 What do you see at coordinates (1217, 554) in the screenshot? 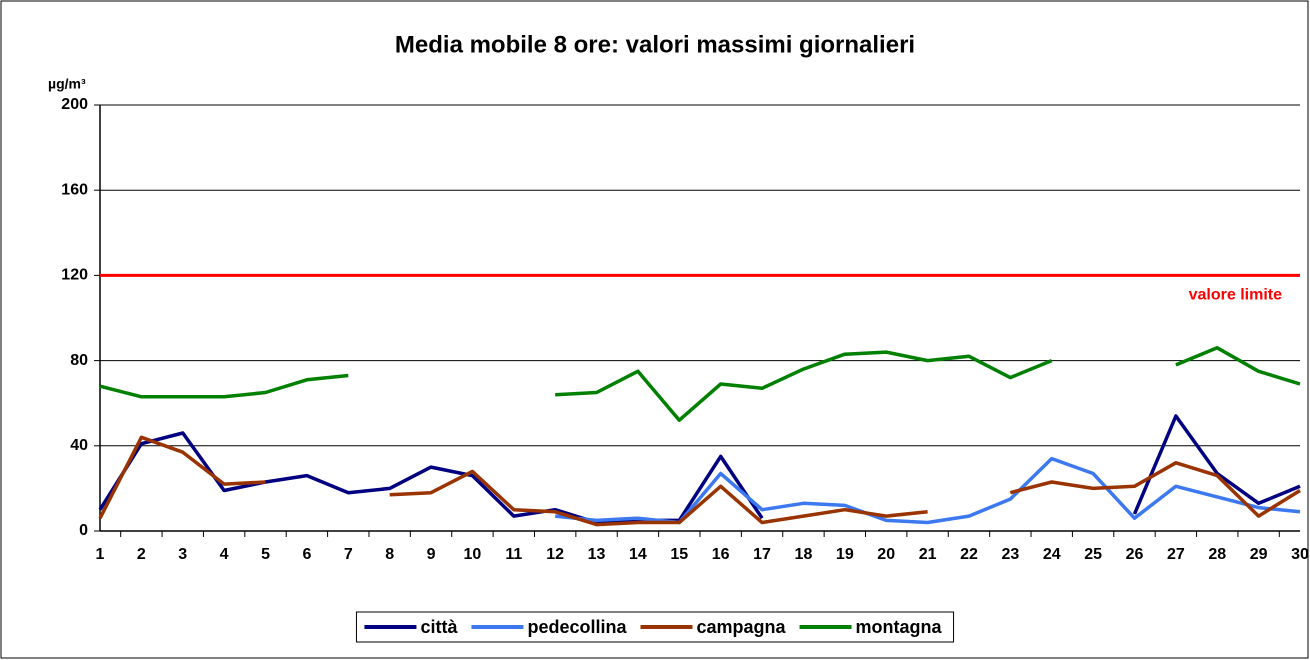
I see `x-tick-label: 28` at bounding box center [1217, 554].